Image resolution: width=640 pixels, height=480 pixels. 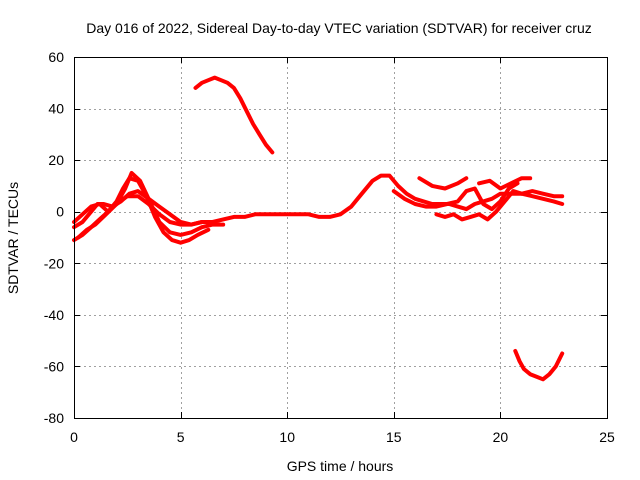 I want to click on y-tick-label: -60, so click(x=54, y=366).